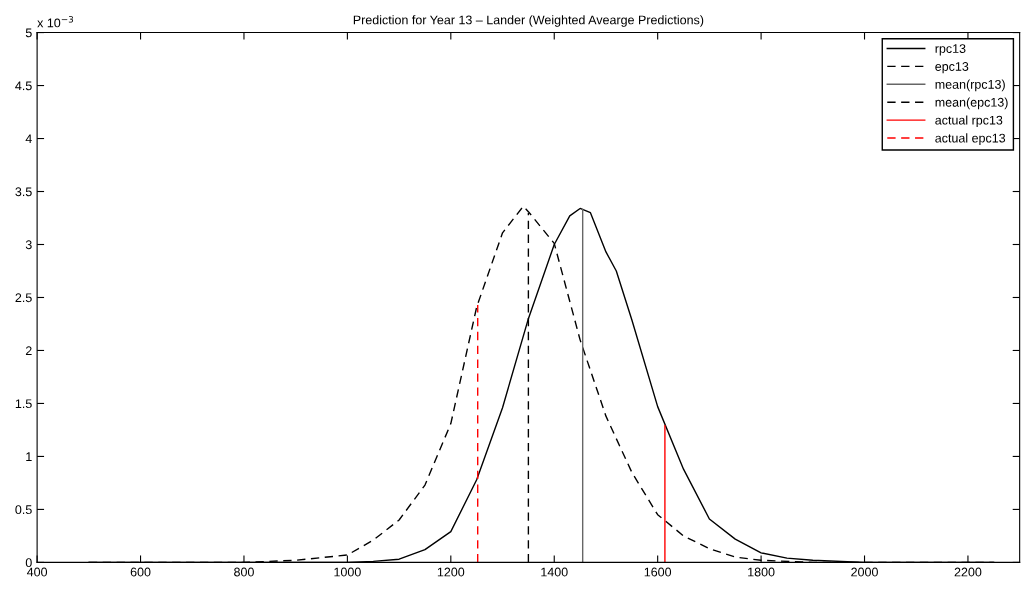 The width and height of the screenshot is (1031, 592). What do you see at coordinates (140, 572) in the screenshot?
I see `x-tick-label: 600` at bounding box center [140, 572].